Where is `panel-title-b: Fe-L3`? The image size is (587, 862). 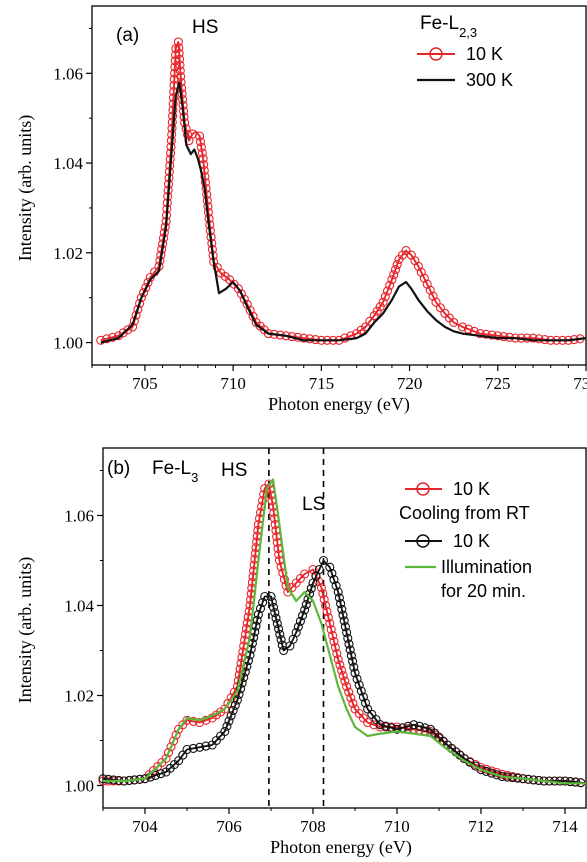 panel-title-b: Fe-L3 is located at coordinates (175, 471).